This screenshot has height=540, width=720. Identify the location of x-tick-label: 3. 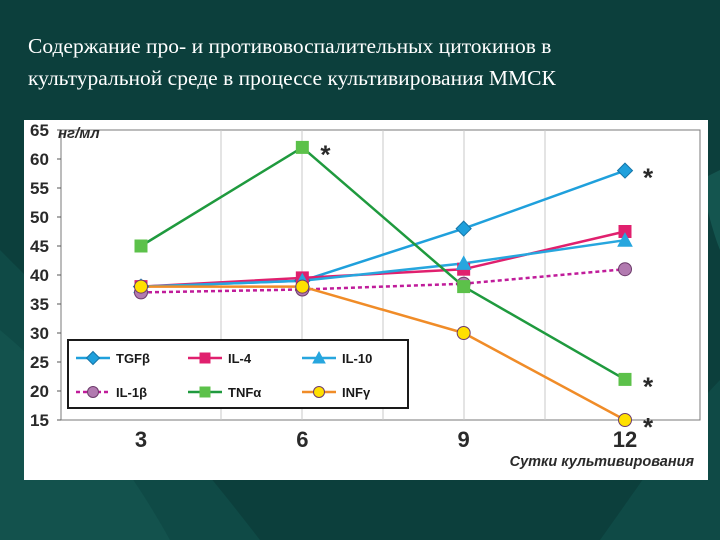
(141, 439).